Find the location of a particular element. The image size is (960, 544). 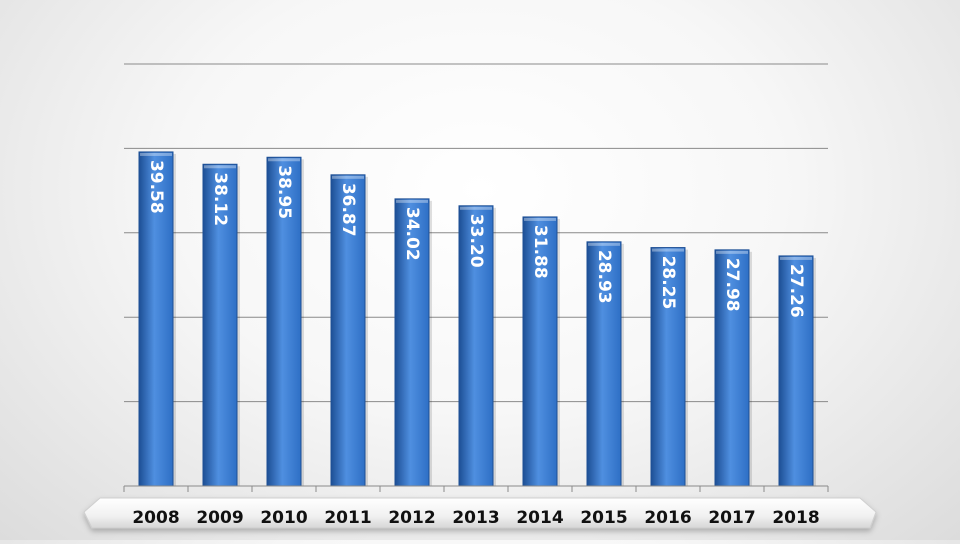

bar-2008 is located at coordinates (156, 319).